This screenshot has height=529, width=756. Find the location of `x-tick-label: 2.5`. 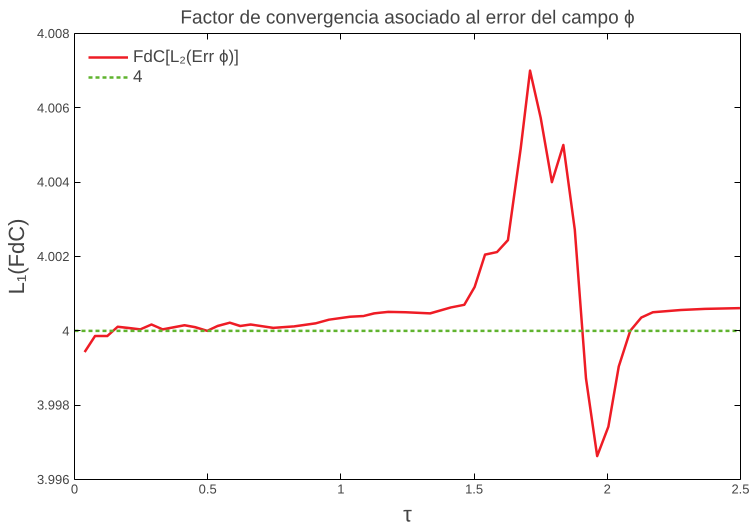

x-tick-label: 2.5 is located at coordinates (740, 489).